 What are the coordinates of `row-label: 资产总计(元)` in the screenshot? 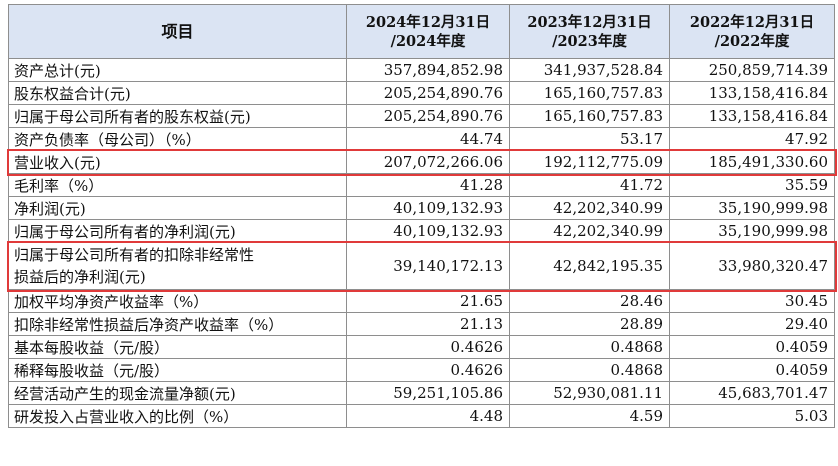 It's located at (177, 70).